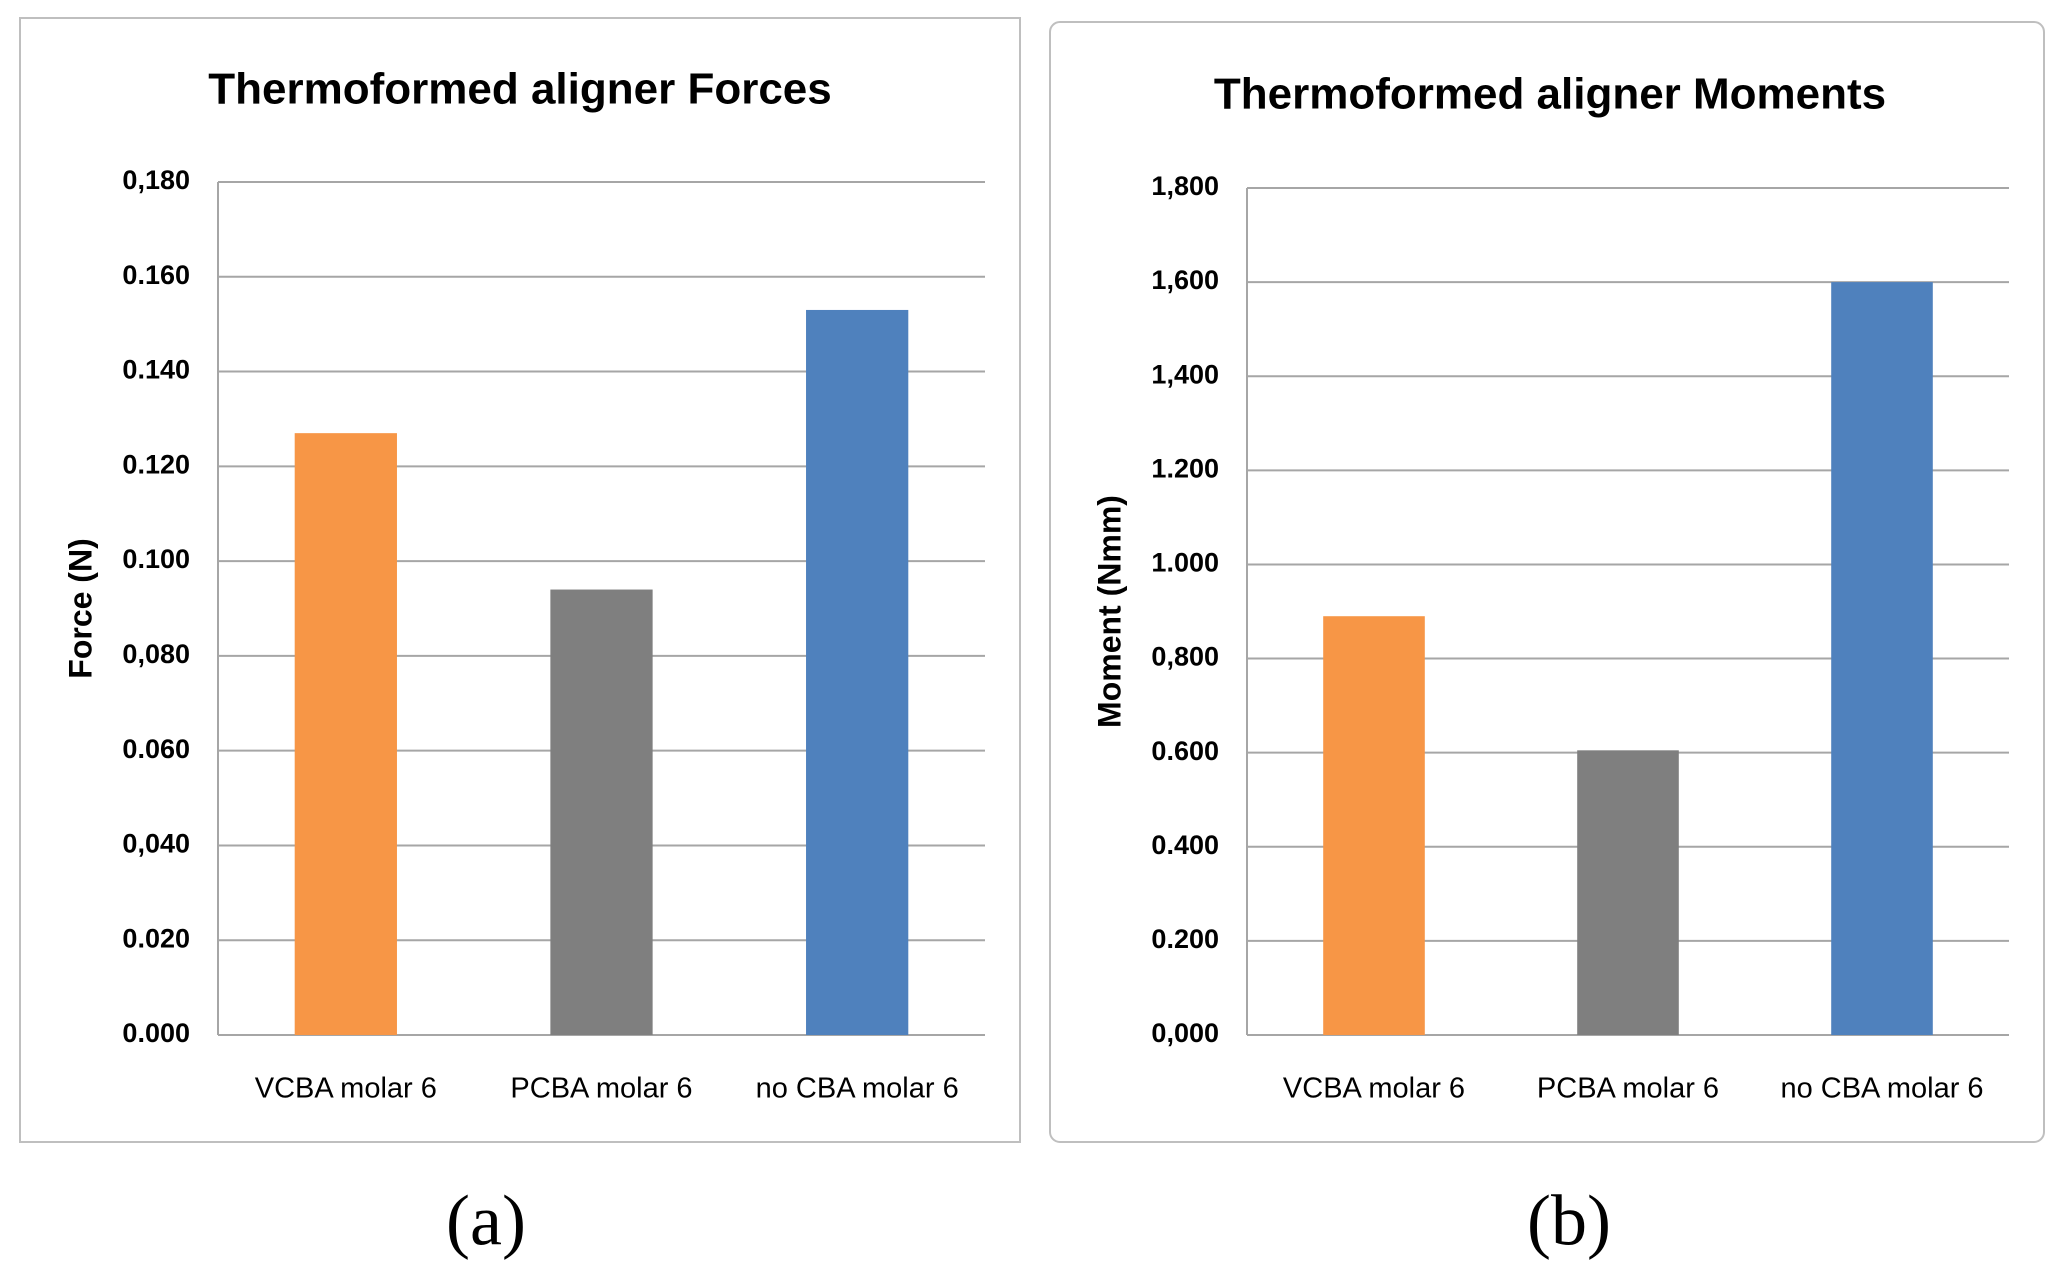 This screenshot has height=1285, width=2059. Describe the element at coordinates (80, 608) in the screenshot. I see `y-axis-label: Force (N)` at that location.